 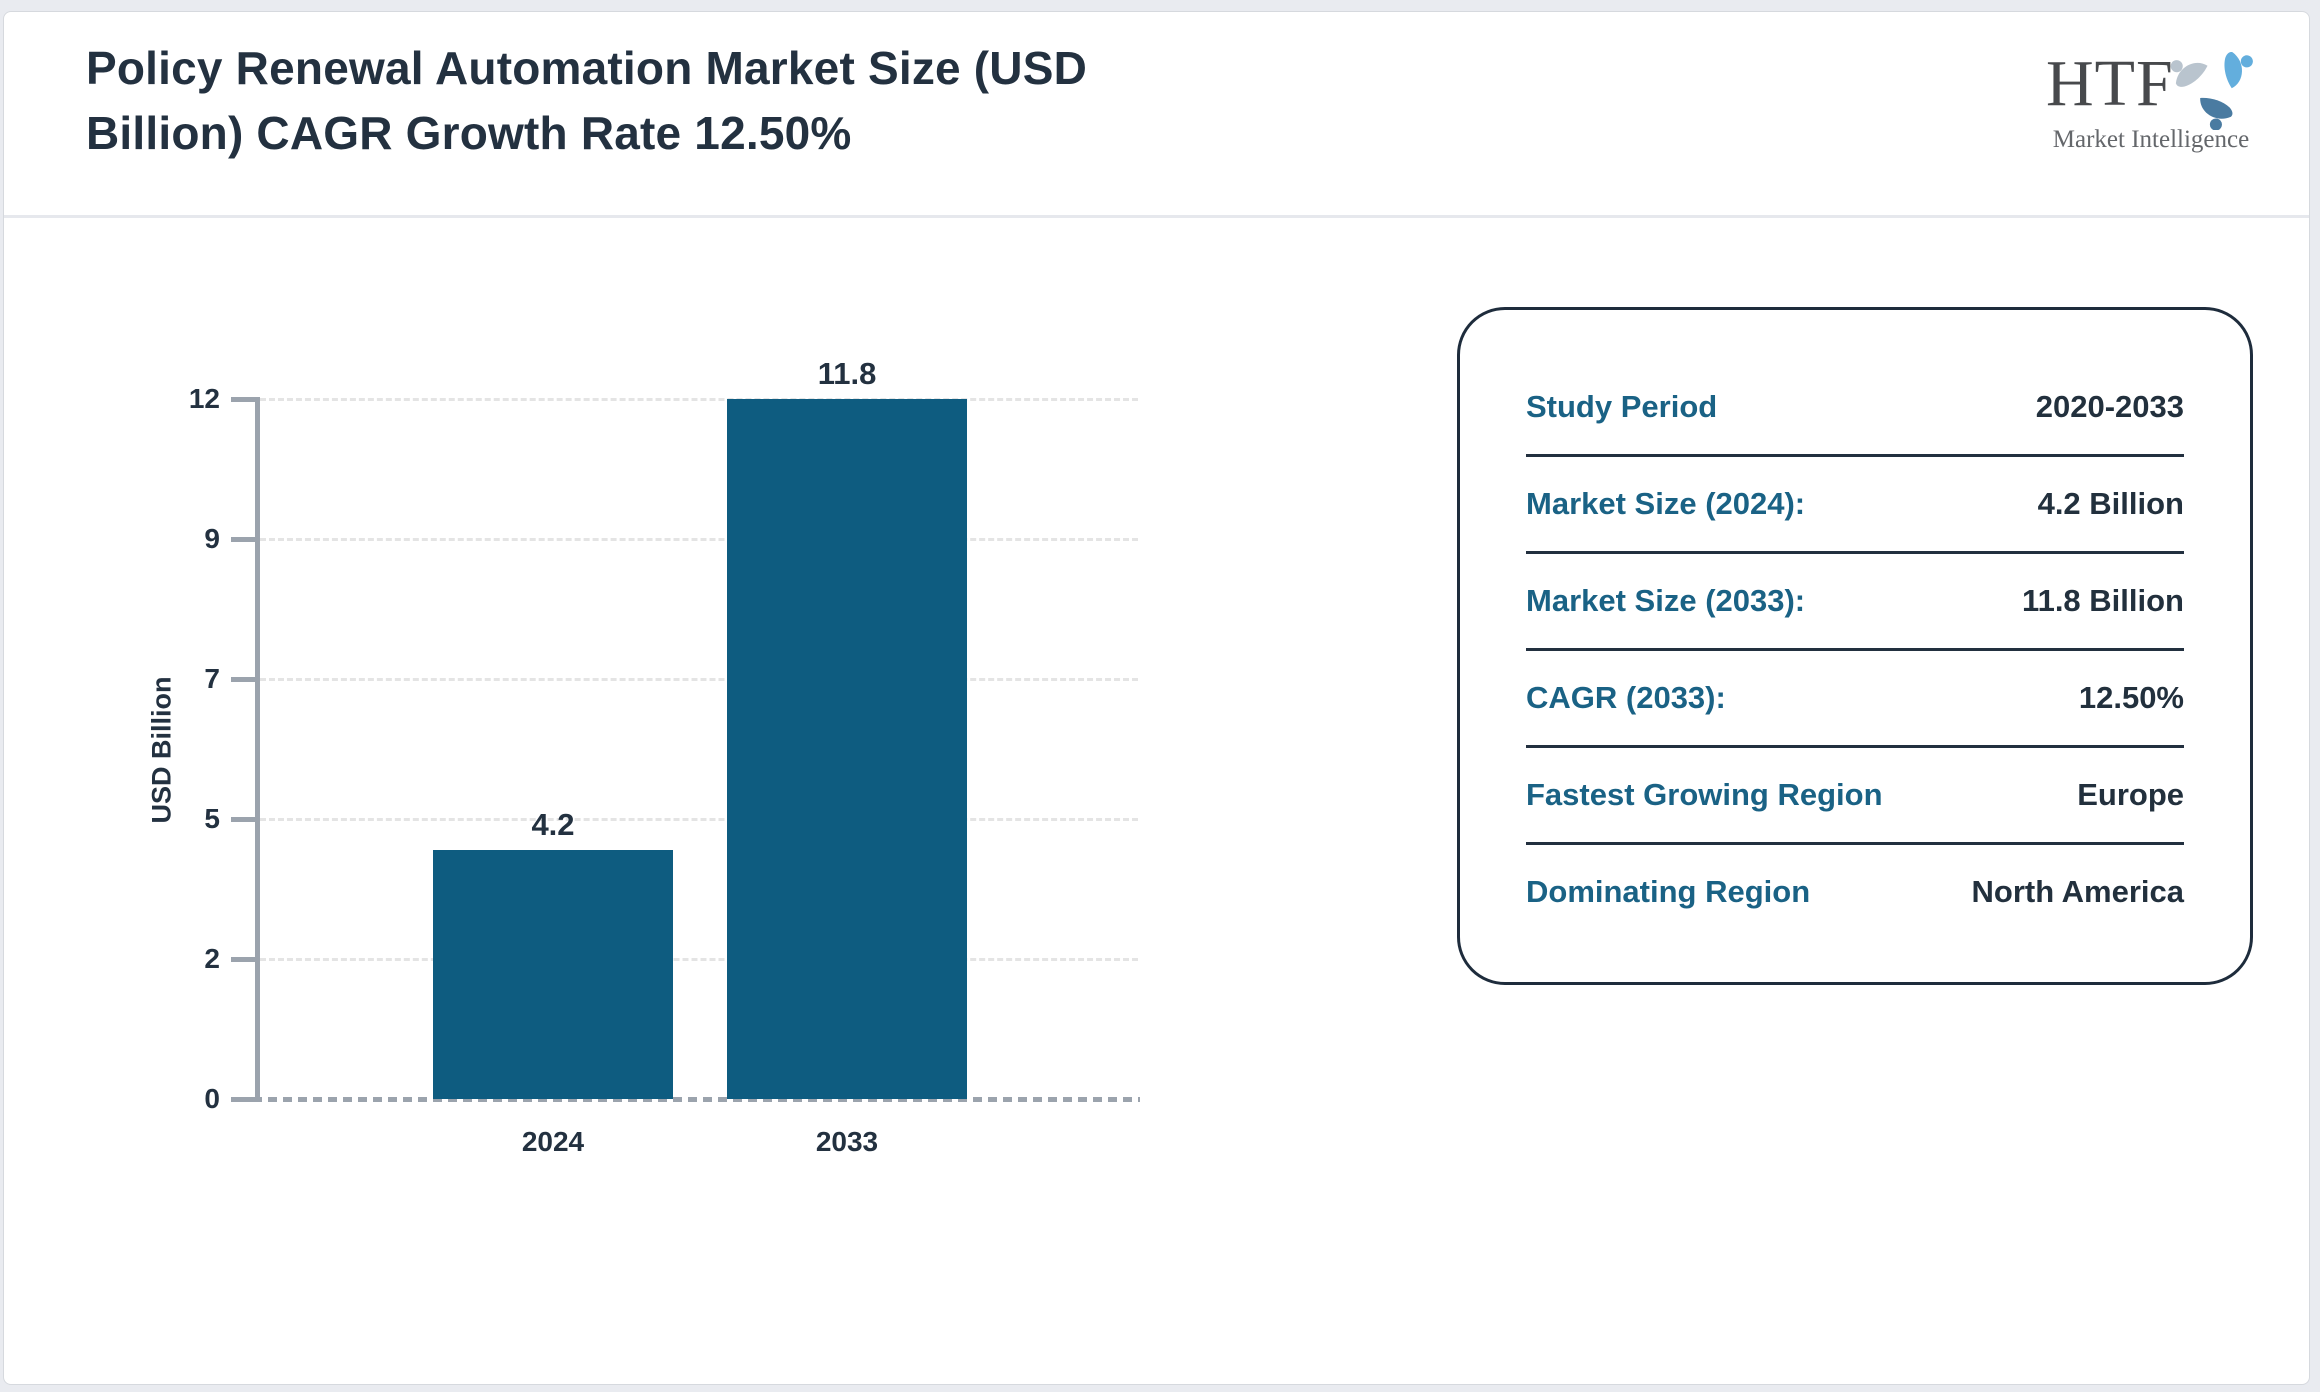 What do you see at coordinates (2130, 794) in the screenshot?
I see `card-row-value: Europe` at bounding box center [2130, 794].